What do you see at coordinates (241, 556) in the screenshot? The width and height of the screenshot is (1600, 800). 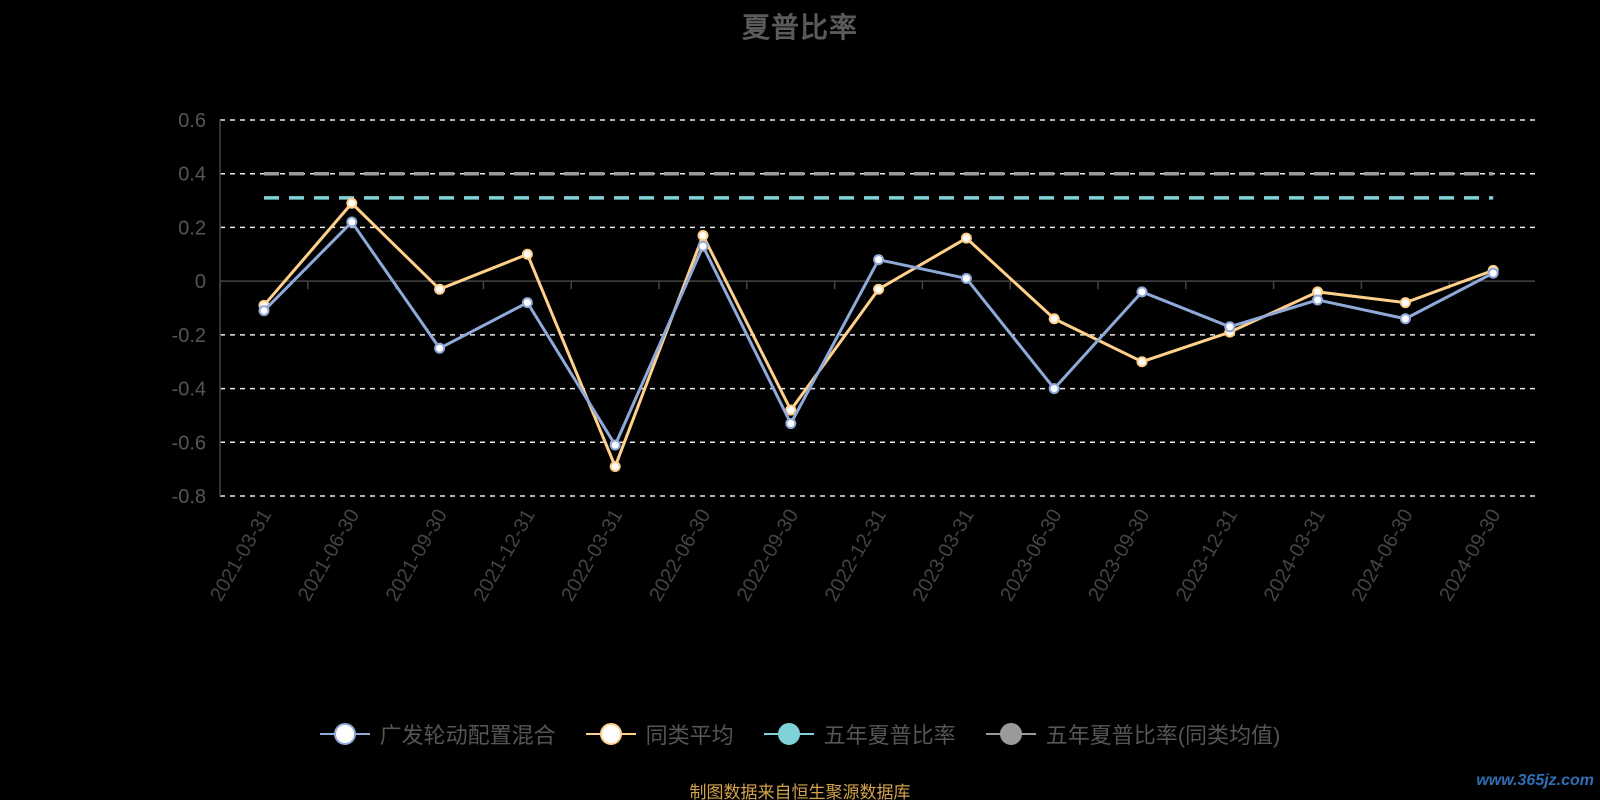 I see `x-tick-label: 2021-03-31` at bounding box center [241, 556].